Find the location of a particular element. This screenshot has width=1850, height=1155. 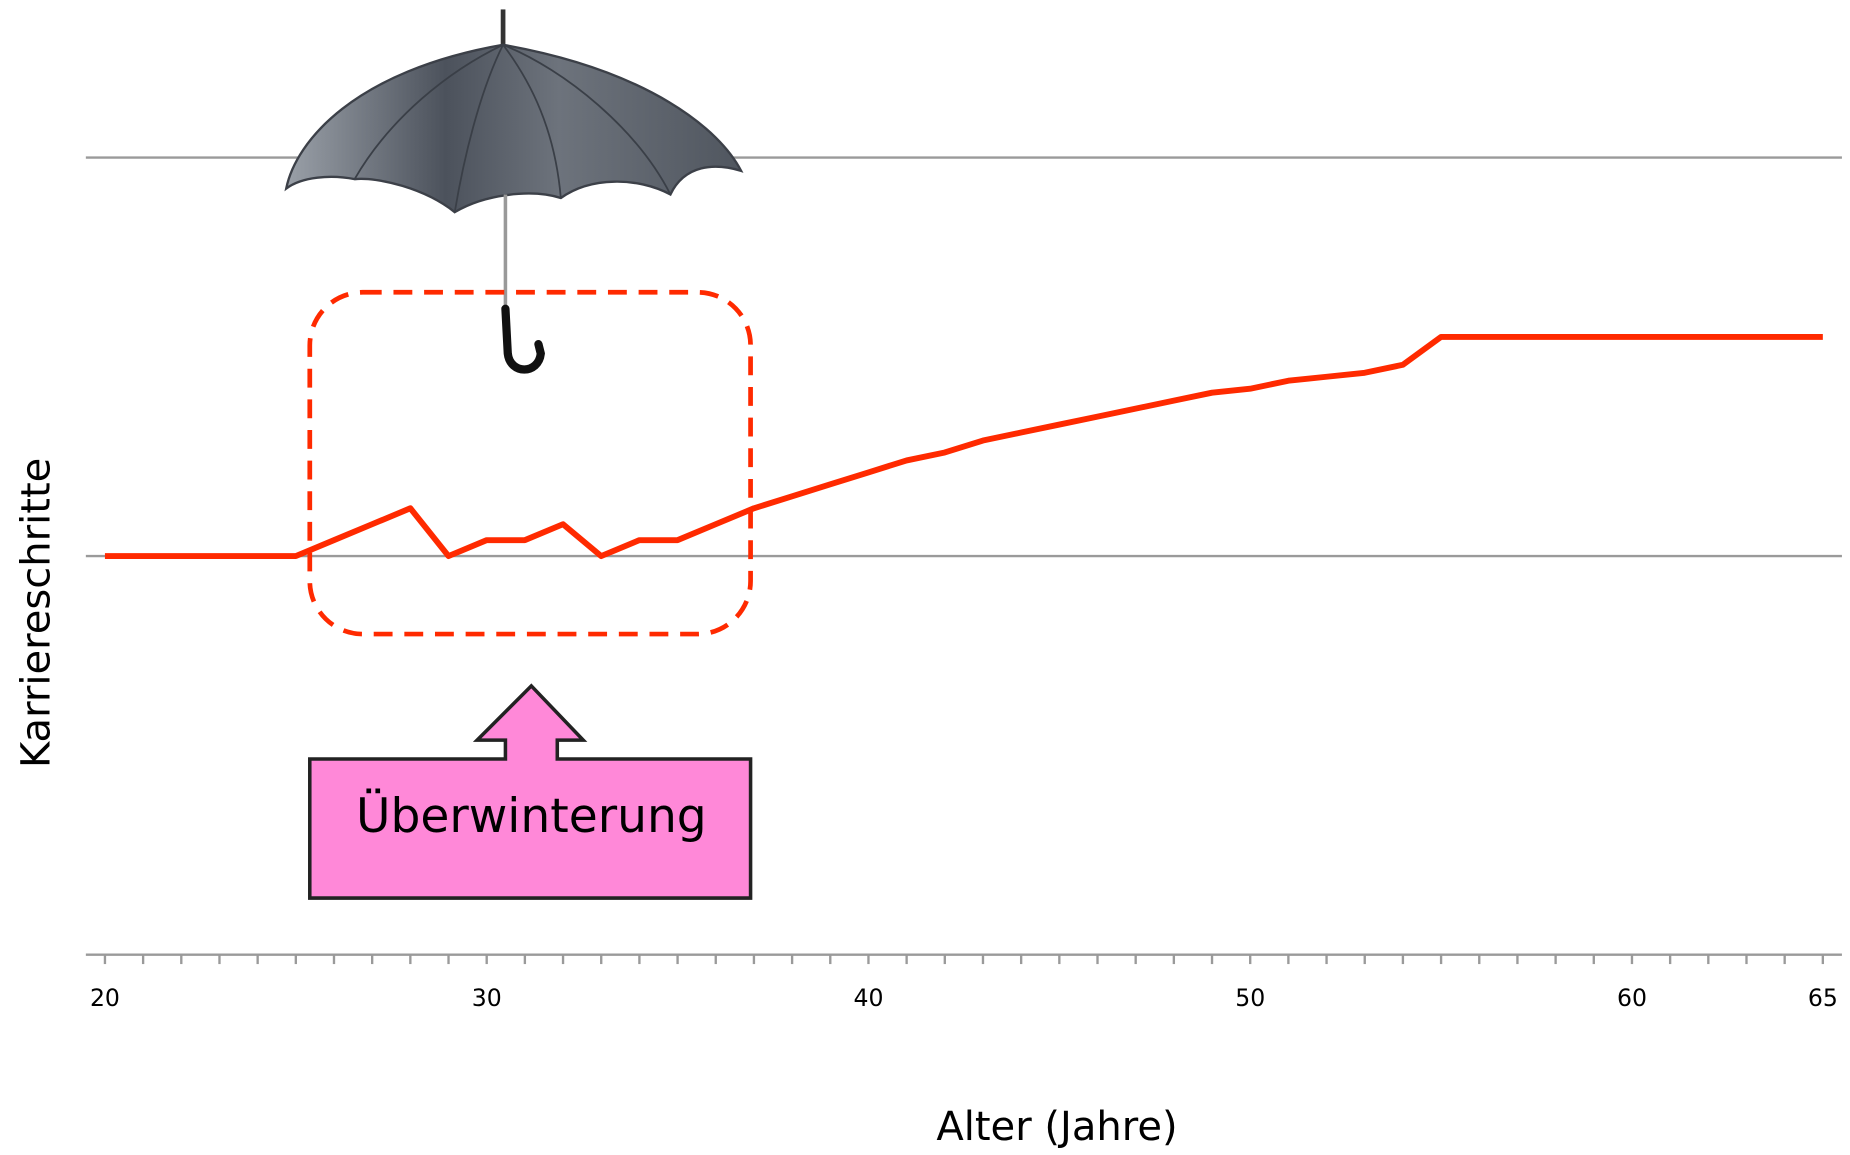

x-tick-label: 65 is located at coordinates (1823, 998).